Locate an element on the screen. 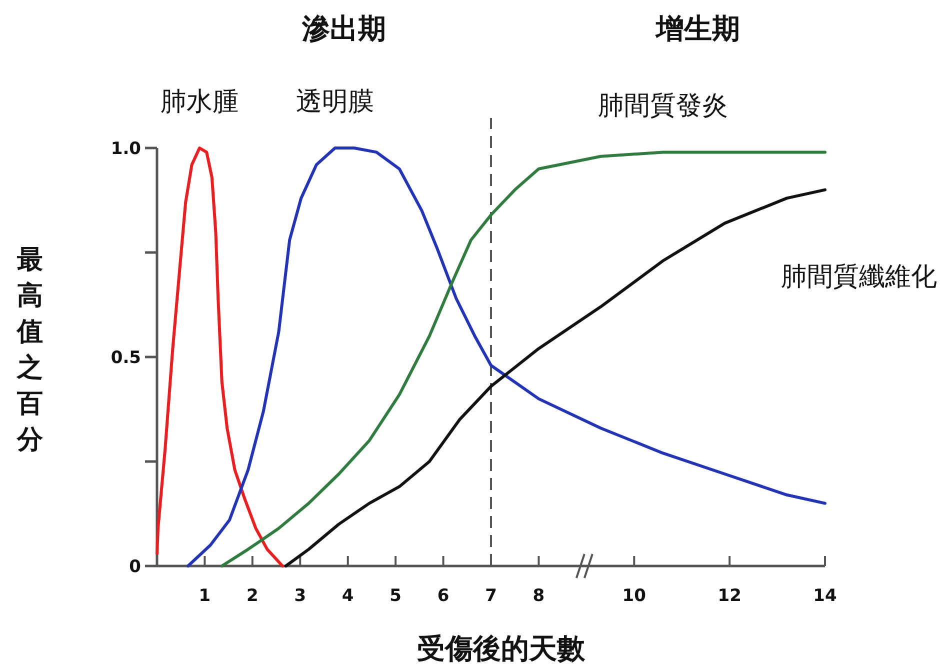 The height and width of the screenshot is (671, 945). text: 增生期 is located at coordinates (697, 28).